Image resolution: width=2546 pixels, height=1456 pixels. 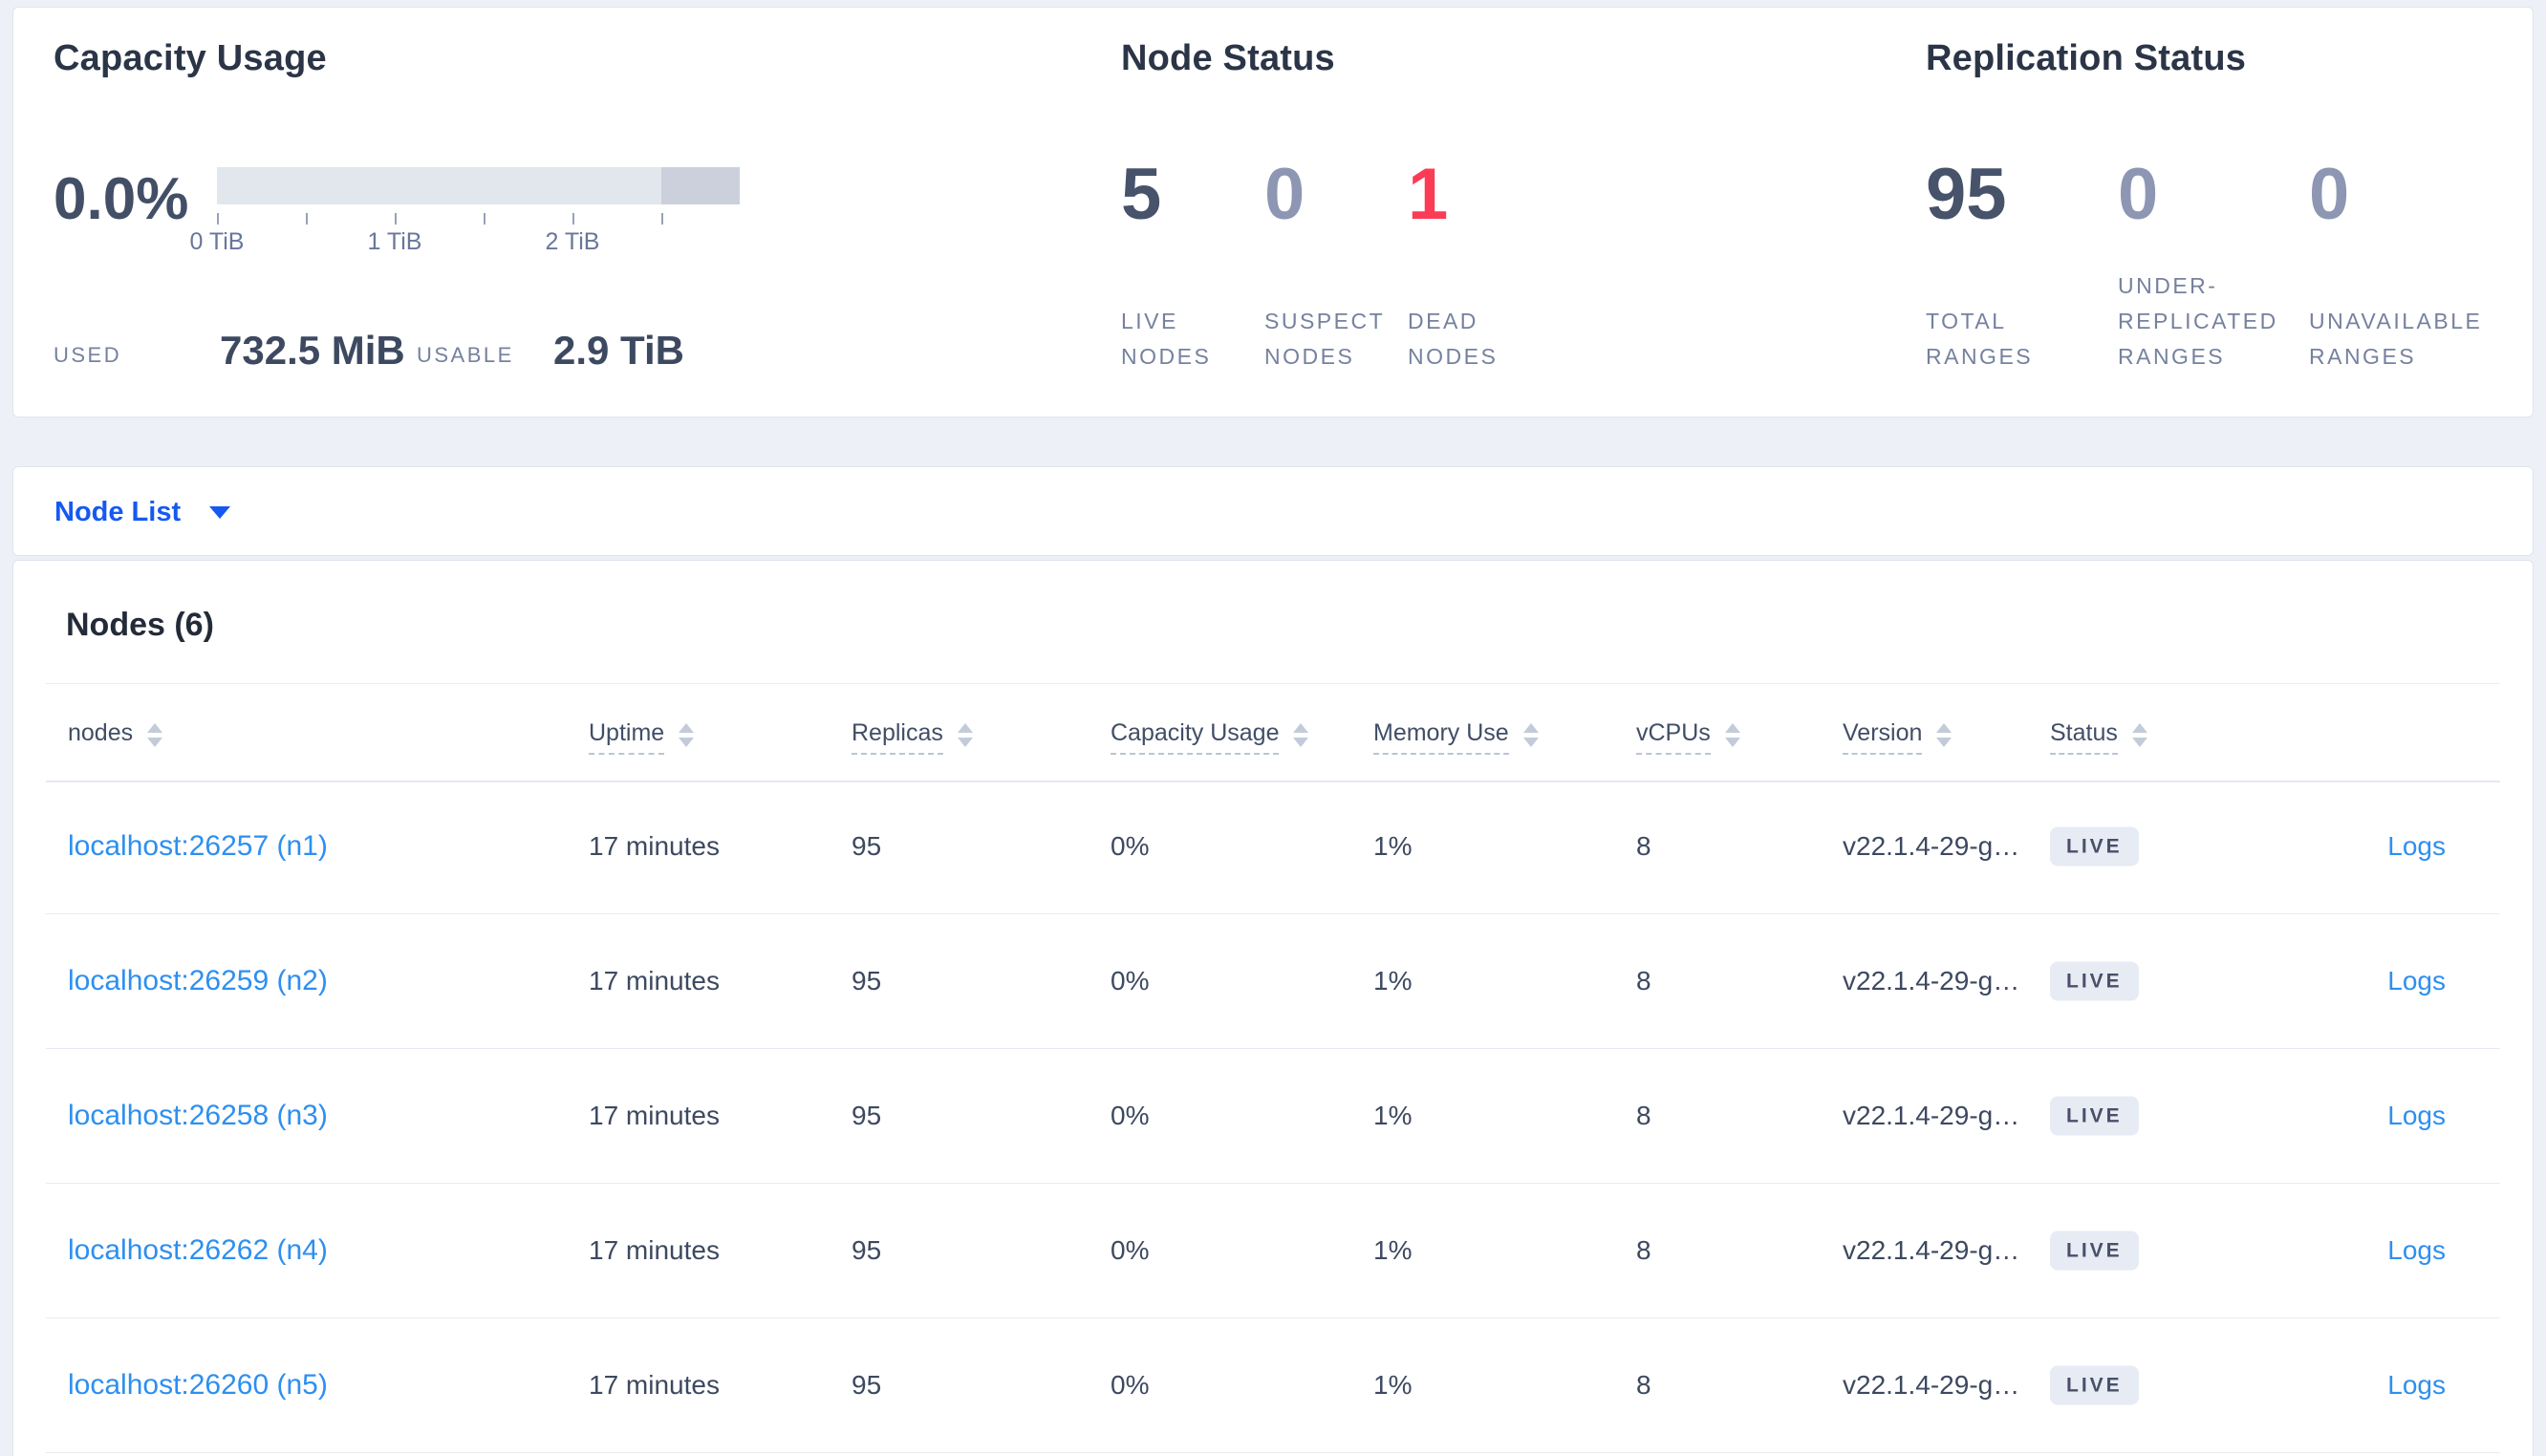 I want to click on capacity-percent: 0.0%, so click(x=121, y=199).